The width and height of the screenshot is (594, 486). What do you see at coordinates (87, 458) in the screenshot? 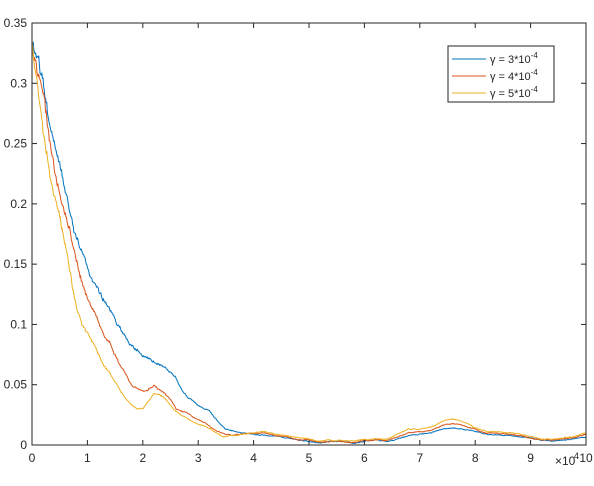
I see `x-tick-label: 1` at bounding box center [87, 458].